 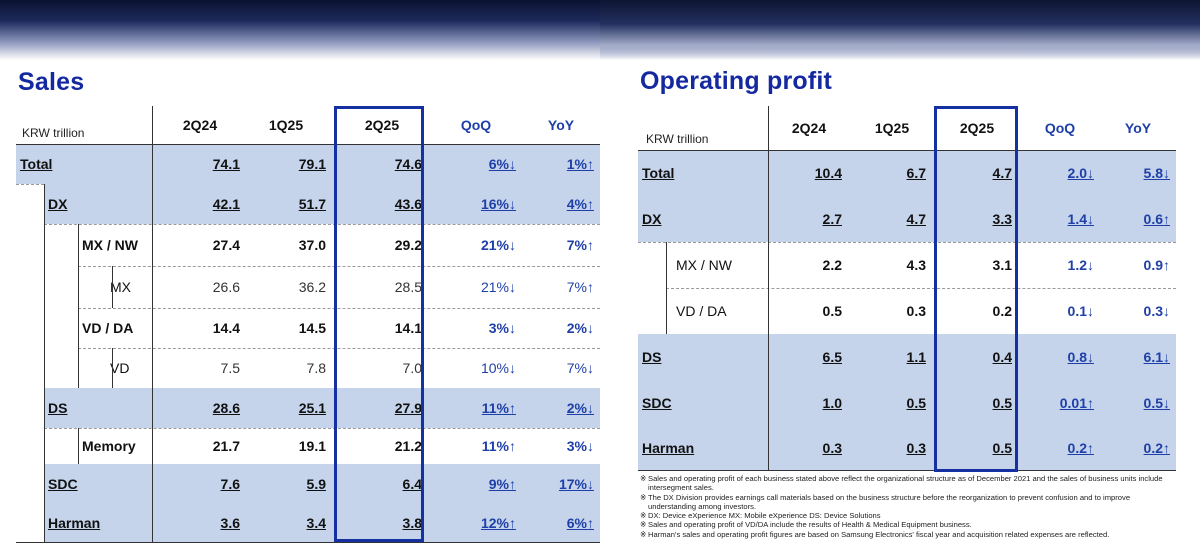 I want to click on table-row: DS 28.6 25.1 27.9 11%↑ 2%↓, so click(x=308, y=408).